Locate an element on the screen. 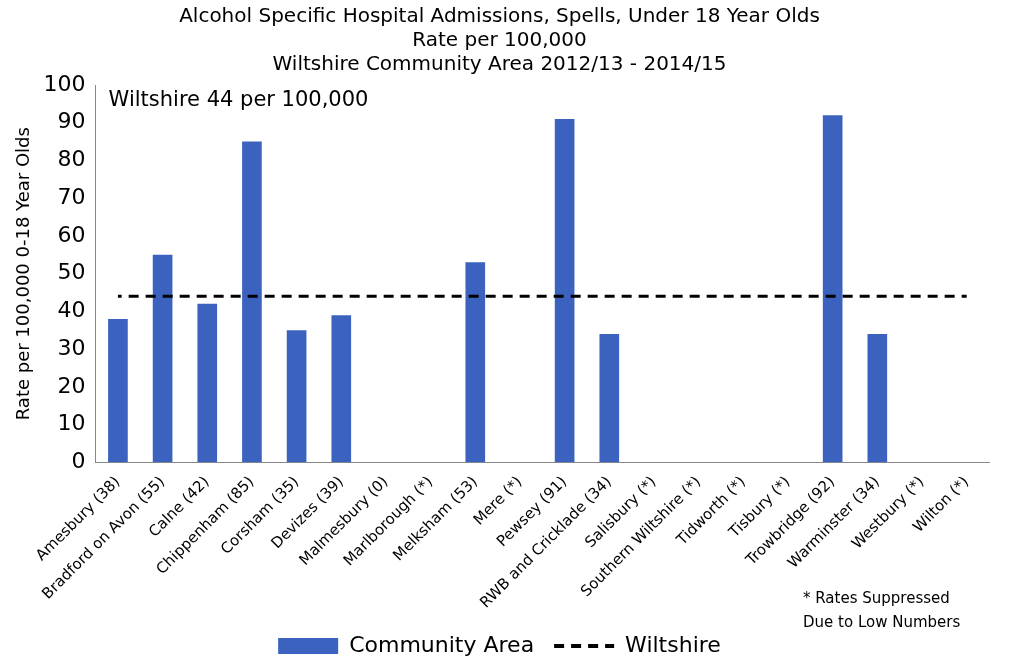 The image size is (1009, 667). annotation: Wiltshire 44 per 100,000 is located at coordinates (238, 98).